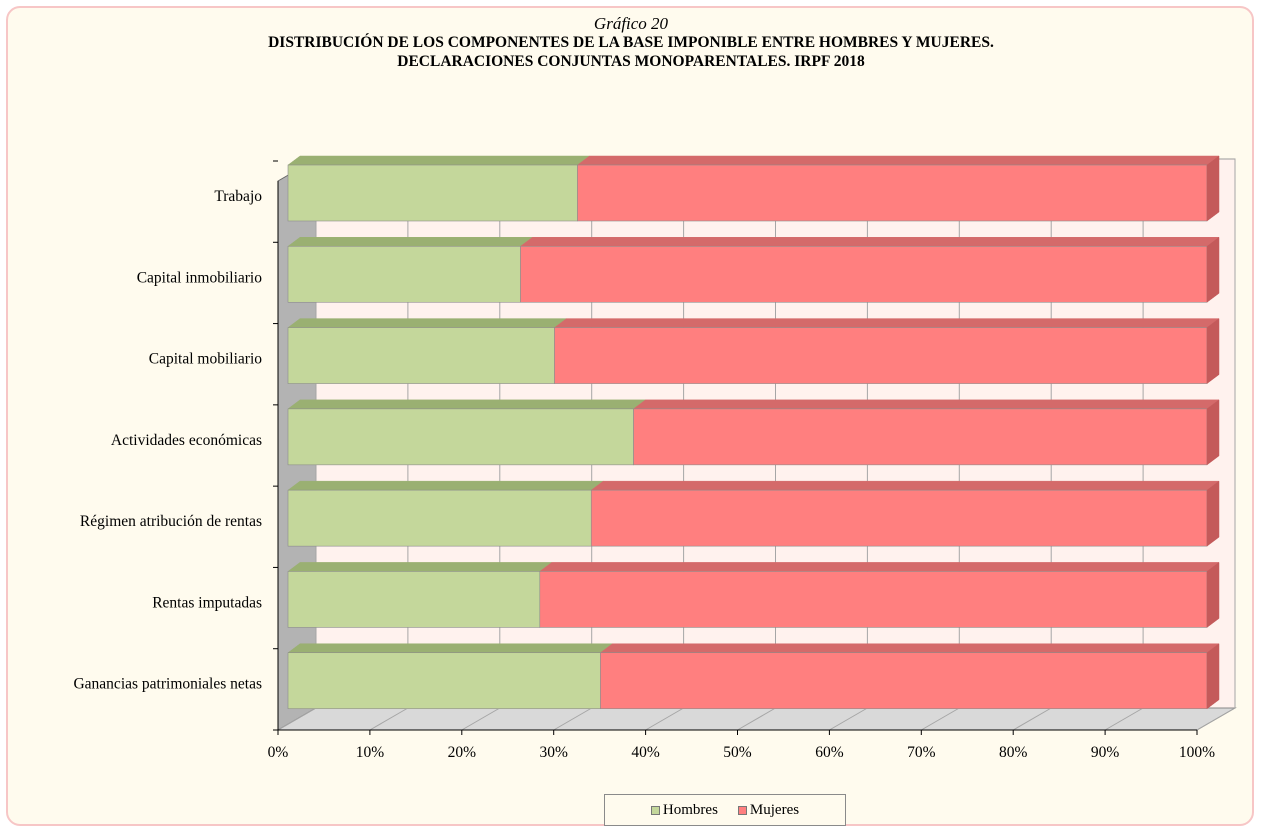 The width and height of the screenshot is (1262, 834). I want to click on chart-number: Gráfico 20, so click(631, 23).